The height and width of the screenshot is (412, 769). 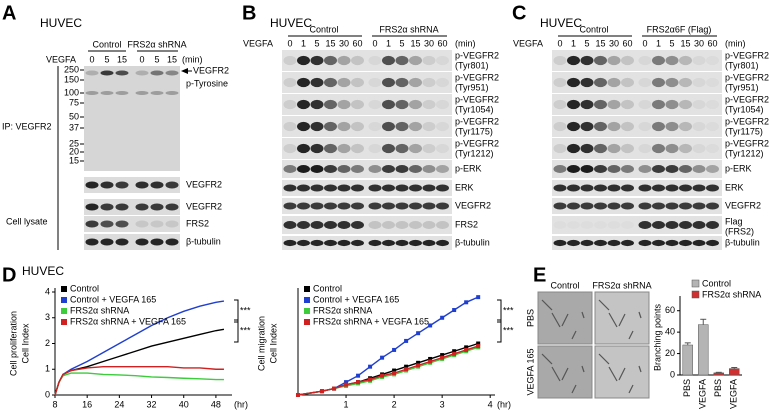 I want to click on blot-label: p-VEGFR2, so click(x=477, y=121).